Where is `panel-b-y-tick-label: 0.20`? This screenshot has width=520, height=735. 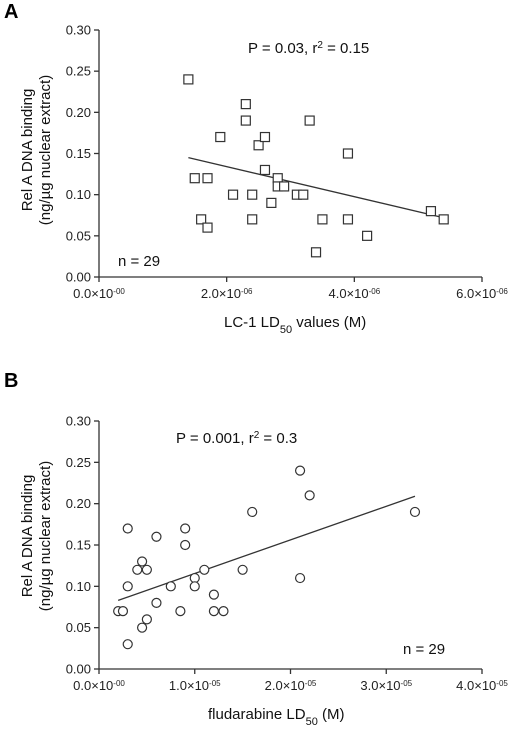
panel-b-y-tick-label: 0.20 is located at coordinates (78, 503).